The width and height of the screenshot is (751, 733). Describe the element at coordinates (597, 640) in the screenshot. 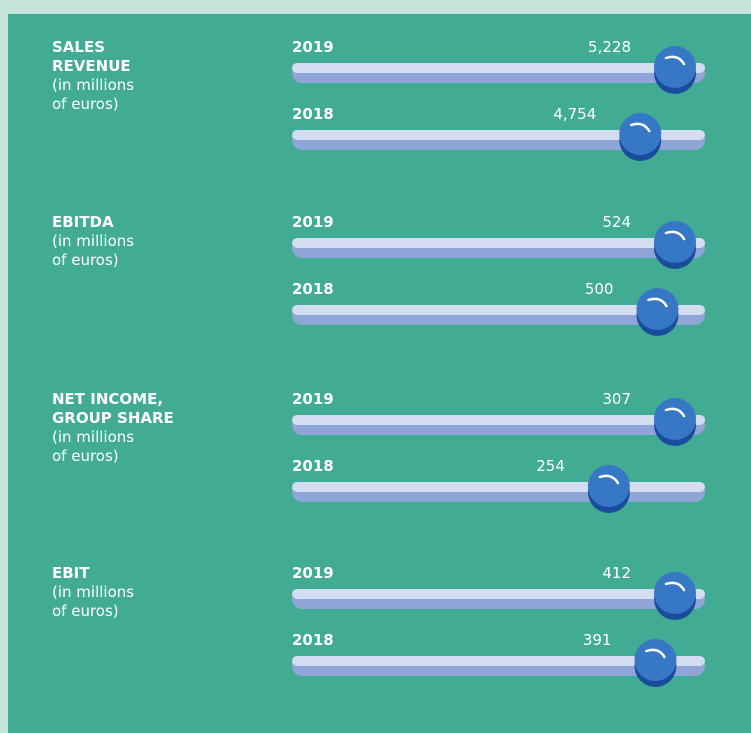

I see `value-label: 391` at that location.